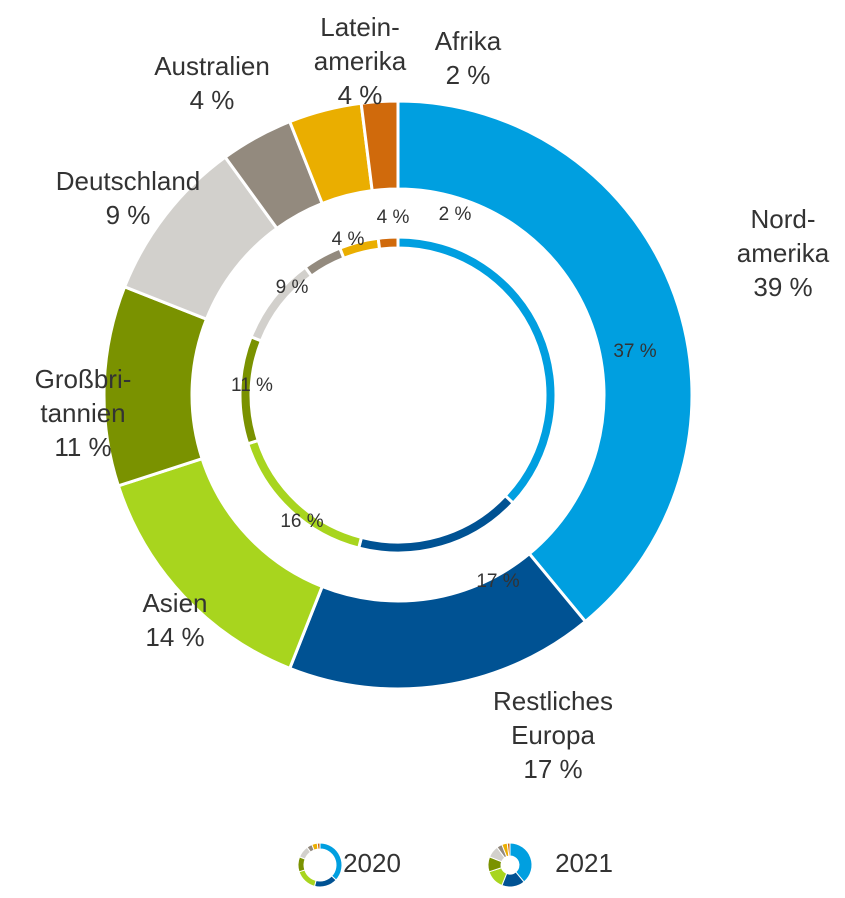 This screenshot has width=845, height=898. Describe the element at coordinates (212, 66) in the screenshot. I see `segment-label: Australien` at that location.